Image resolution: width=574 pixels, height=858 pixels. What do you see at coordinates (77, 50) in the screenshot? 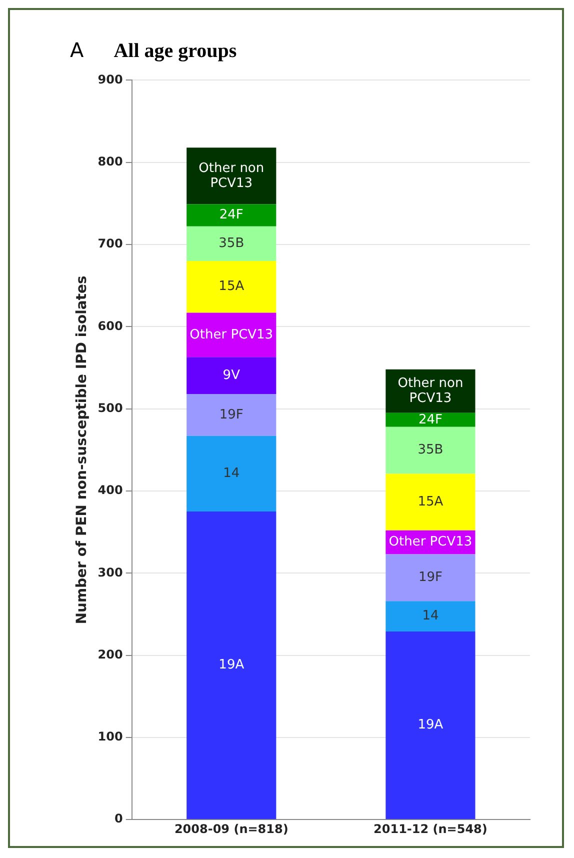
I see `text: A` at bounding box center [77, 50].